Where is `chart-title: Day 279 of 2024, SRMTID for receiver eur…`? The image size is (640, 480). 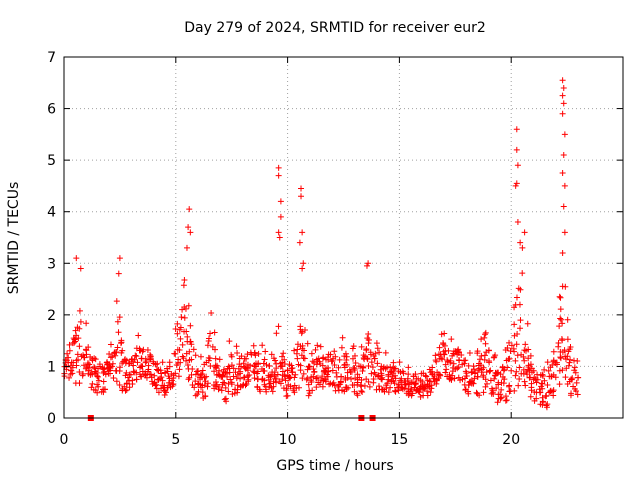 chart-title: Day 279 of 2024, SRMTID for receiver eur… is located at coordinates (335, 28).